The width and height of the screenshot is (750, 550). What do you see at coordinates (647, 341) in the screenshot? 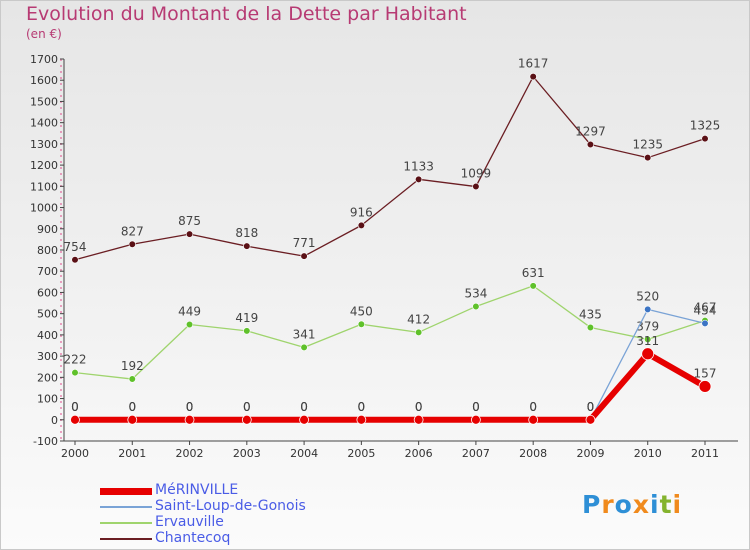
I see `data-label: 311` at bounding box center [647, 341].